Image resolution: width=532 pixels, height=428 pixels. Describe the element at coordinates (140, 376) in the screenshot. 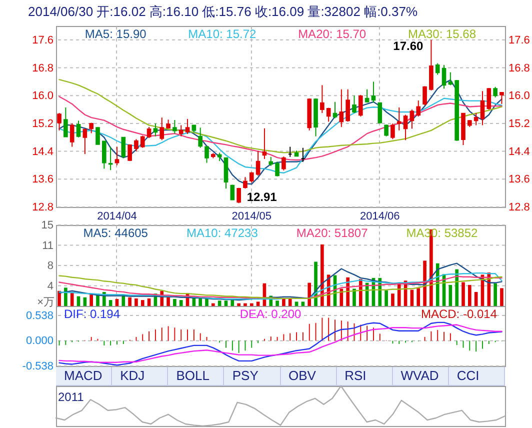

I see `category-label: KDJ` at that location.